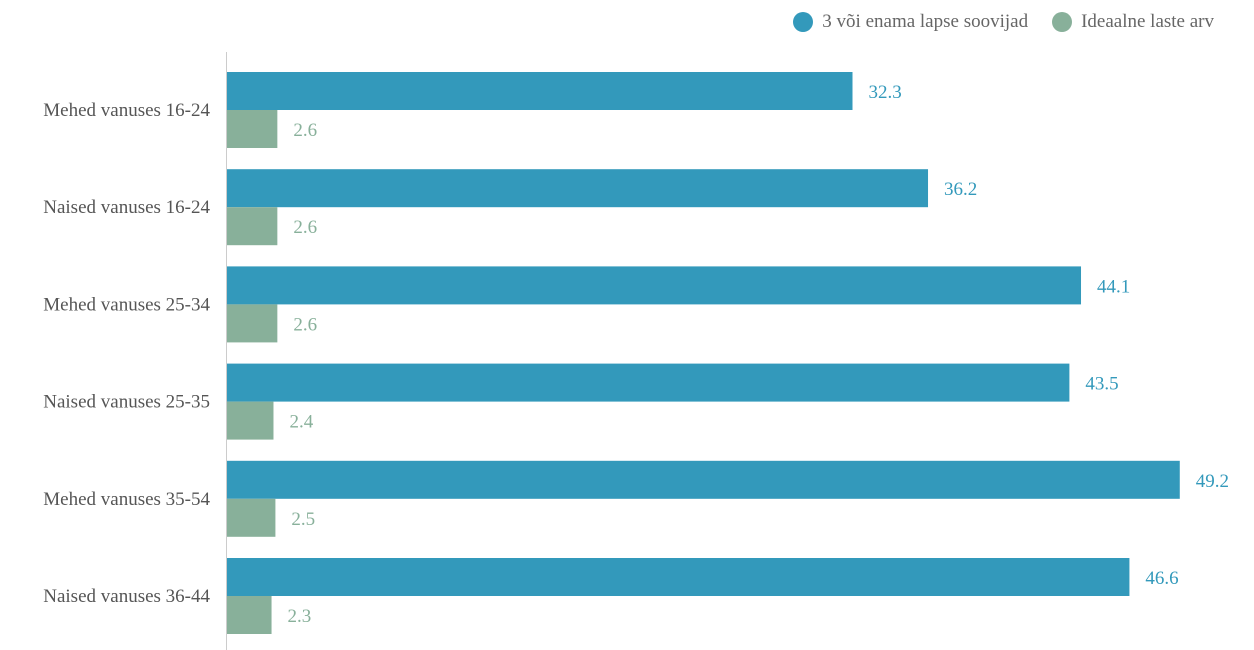 The height and width of the screenshot is (650, 1254). What do you see at coordinates (126, 596) in the screenshot?
I see `category-label: Naised vanuses 36-44` at bounding box center [126, 596].